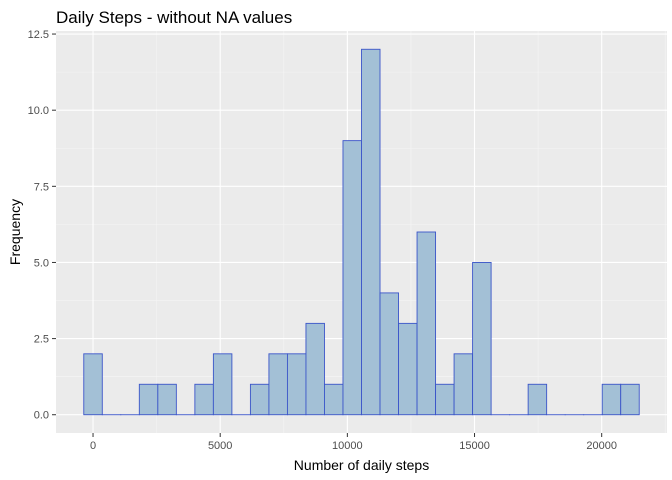 The height and width of the screenshot is (480, 672). What do you see at coordinates (38, 111) in the screenshot?
I see `y-tick-label: 10.0` at bounding box center [38, 111].